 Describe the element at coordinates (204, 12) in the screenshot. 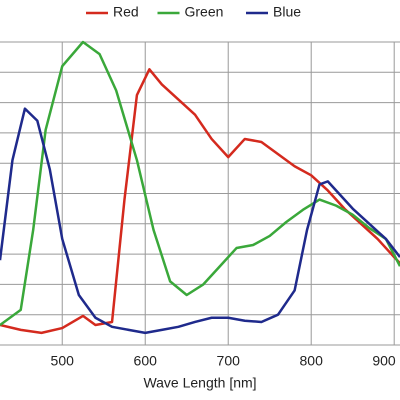

I see `legend-label: Green` at that location.